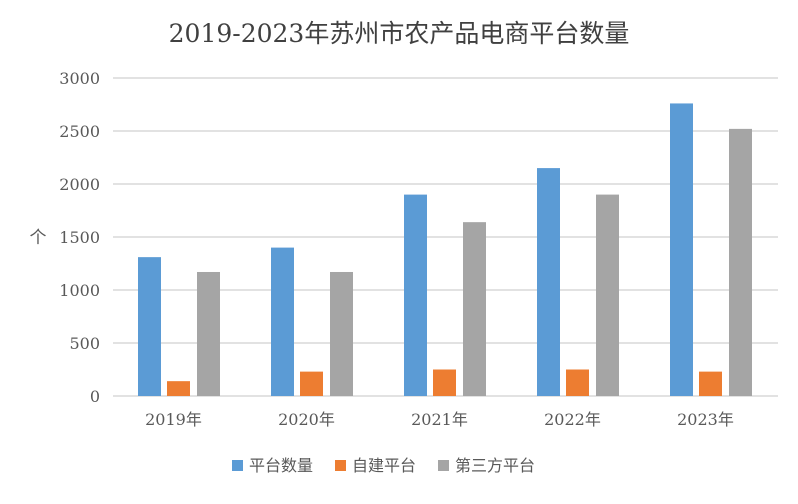  Describe the element at coordinates (572, 419) in the screenshot. I see `x-tick-label: 2022年` at that location.